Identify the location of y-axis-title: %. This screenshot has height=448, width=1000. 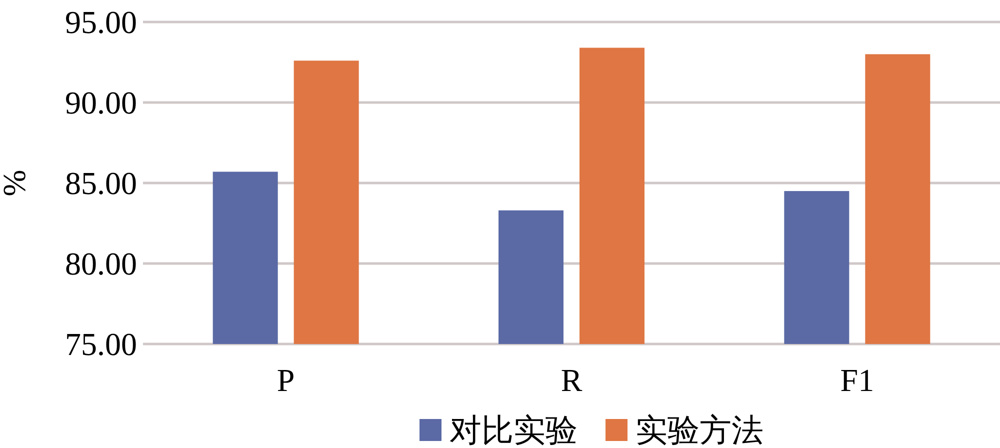
(16, 183).